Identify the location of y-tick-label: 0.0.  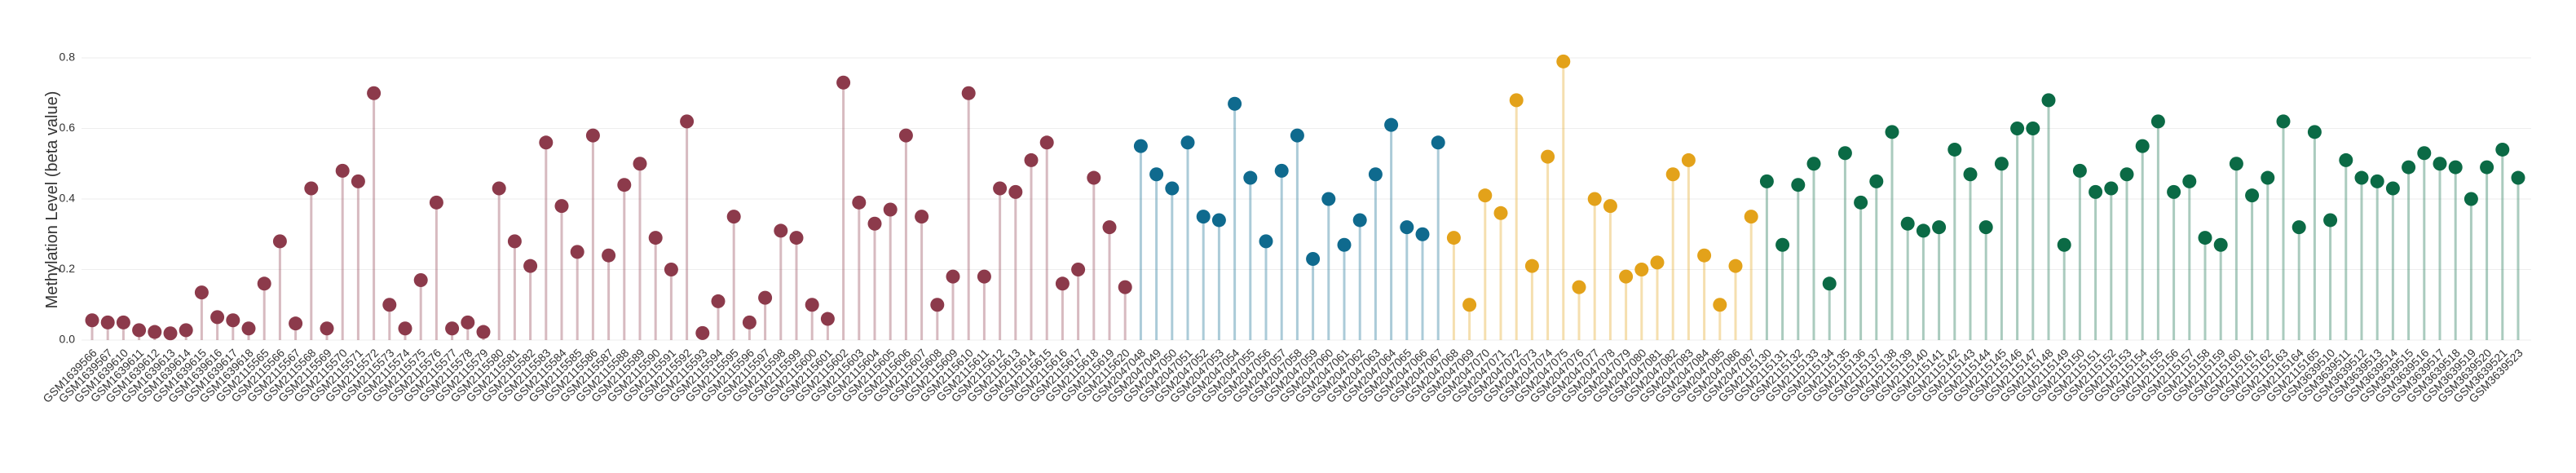
(68, 339).